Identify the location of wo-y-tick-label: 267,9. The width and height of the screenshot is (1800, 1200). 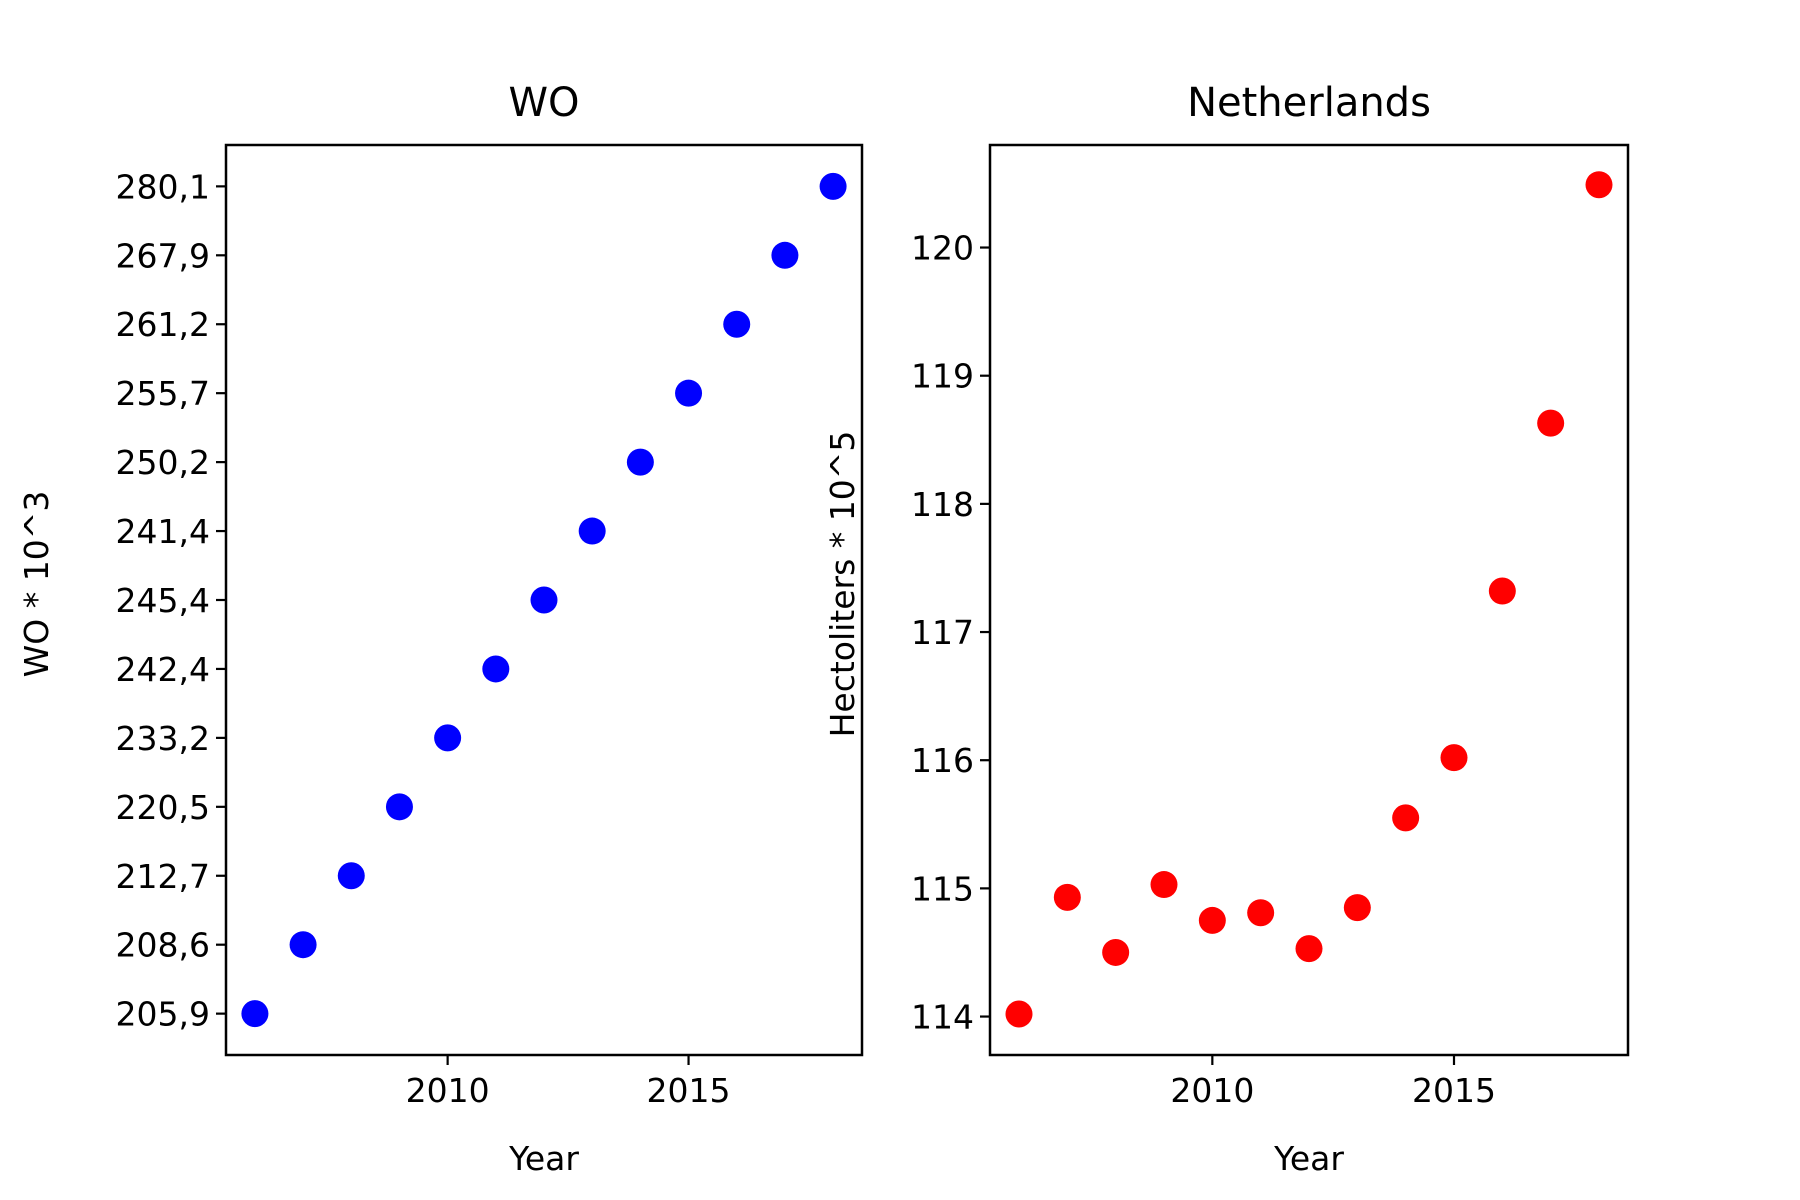
(163, 255).